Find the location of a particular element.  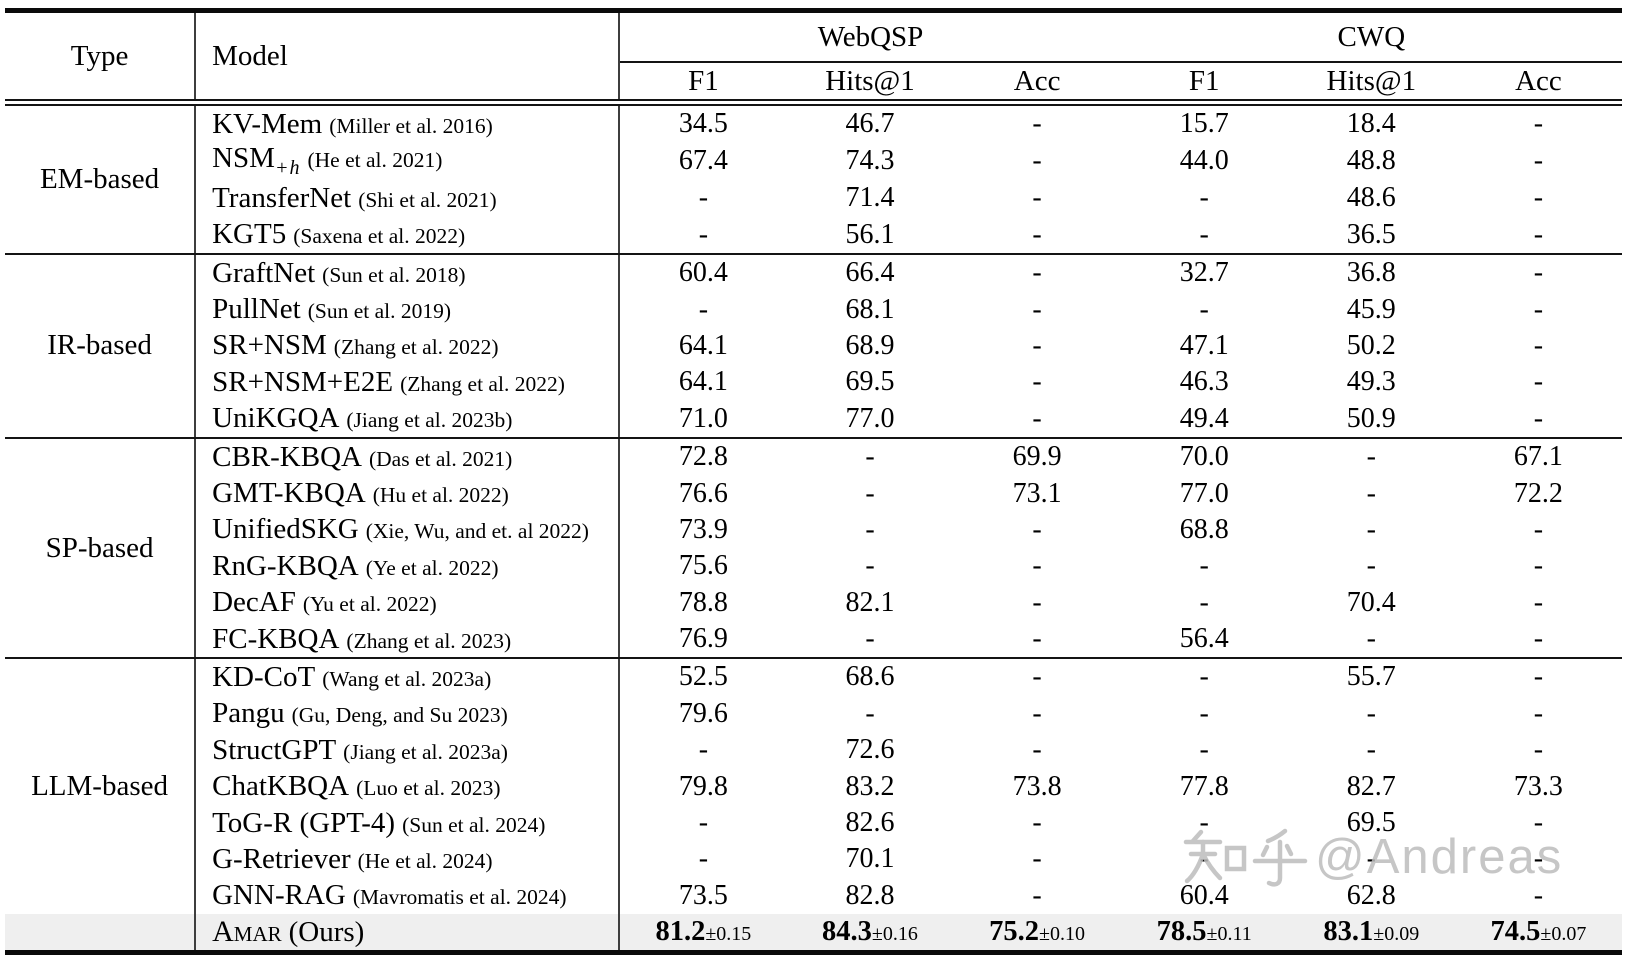

ours-metric-mean: 84.3 is located at coordinates (847, 932).